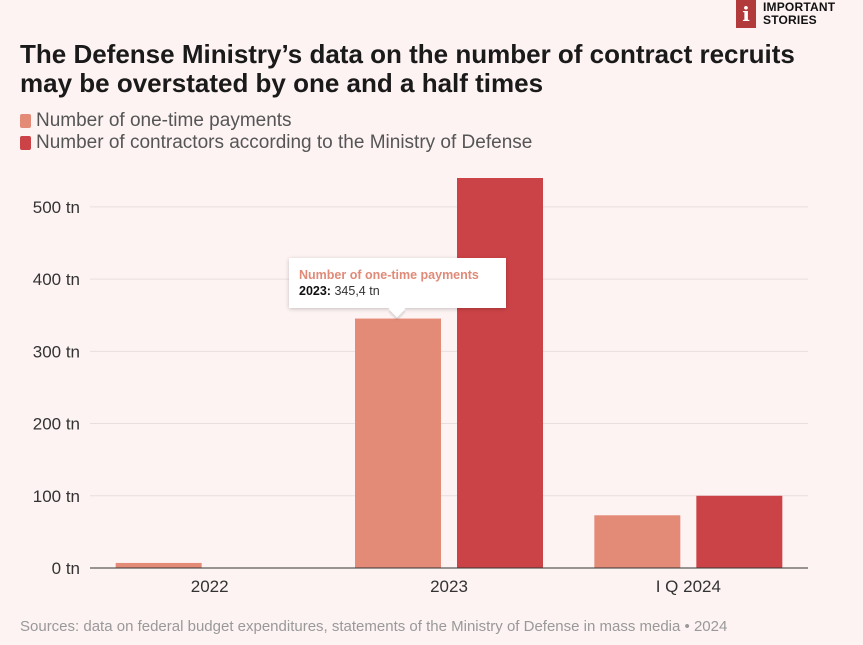 The image size is (863, 645). Describe the element at coordinates (357, 291) in the screenshot. I see `tooltip-value: 345,4 tn` at that location.